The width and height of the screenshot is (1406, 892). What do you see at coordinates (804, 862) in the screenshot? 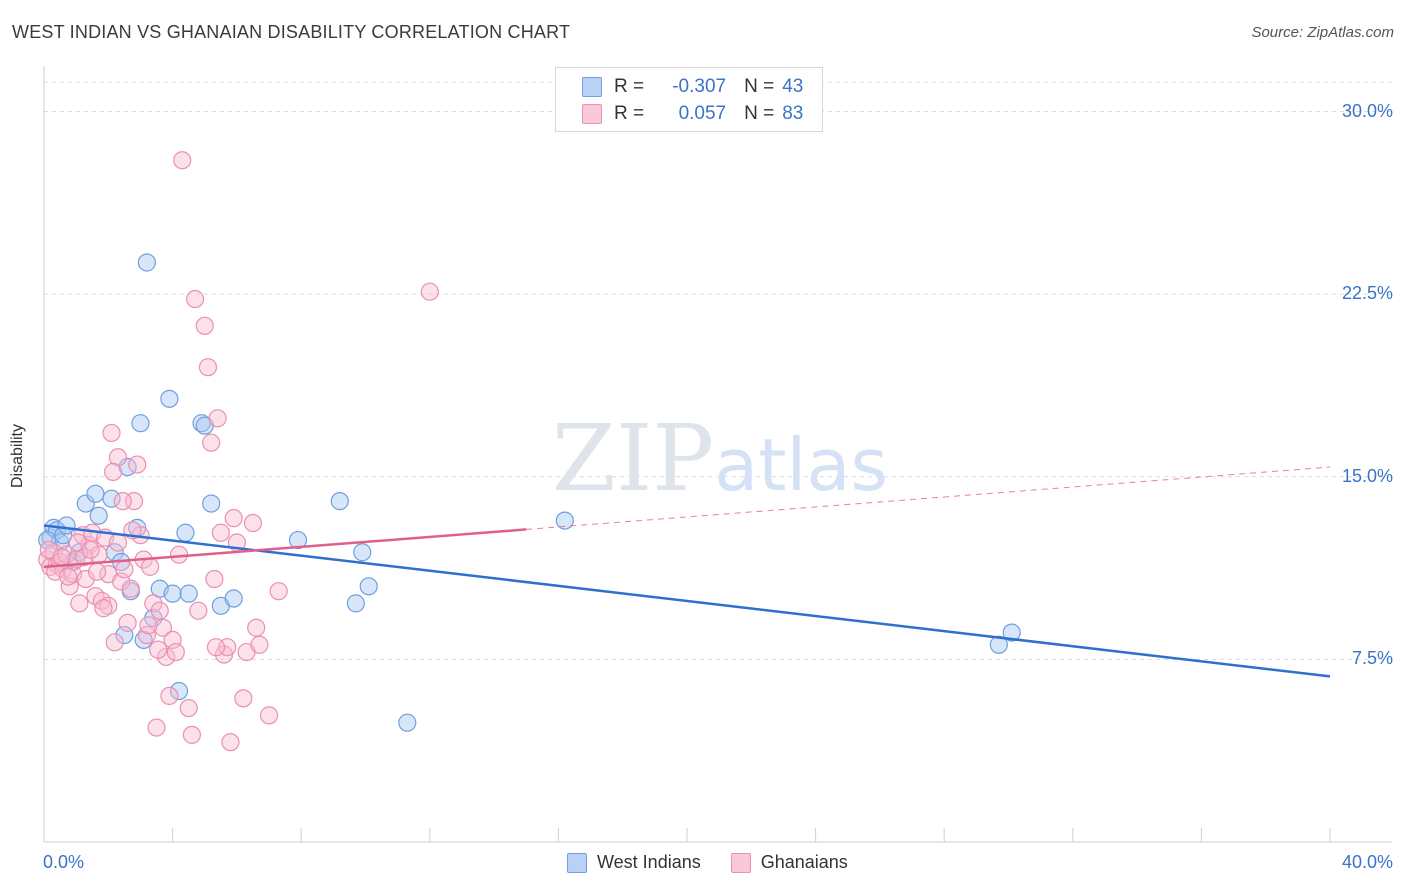
I see `legend-label: Ghanaians` at bounding box center [804, 862].